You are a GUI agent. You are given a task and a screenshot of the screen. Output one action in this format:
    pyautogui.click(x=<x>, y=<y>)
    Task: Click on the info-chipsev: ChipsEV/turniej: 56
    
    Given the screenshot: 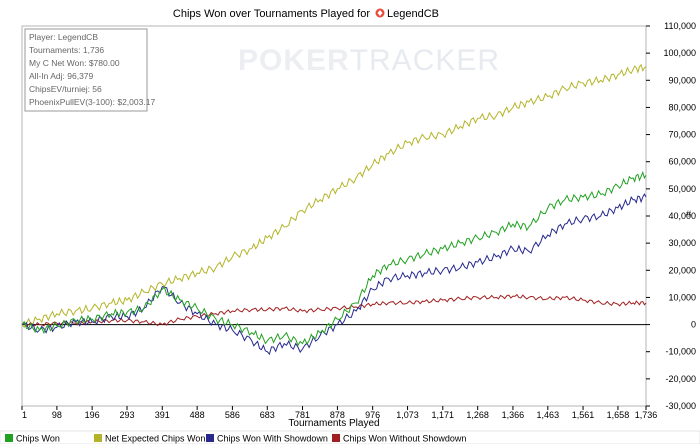 What is the action you would take?
    pyautogui.click(x=65, y=89)
    